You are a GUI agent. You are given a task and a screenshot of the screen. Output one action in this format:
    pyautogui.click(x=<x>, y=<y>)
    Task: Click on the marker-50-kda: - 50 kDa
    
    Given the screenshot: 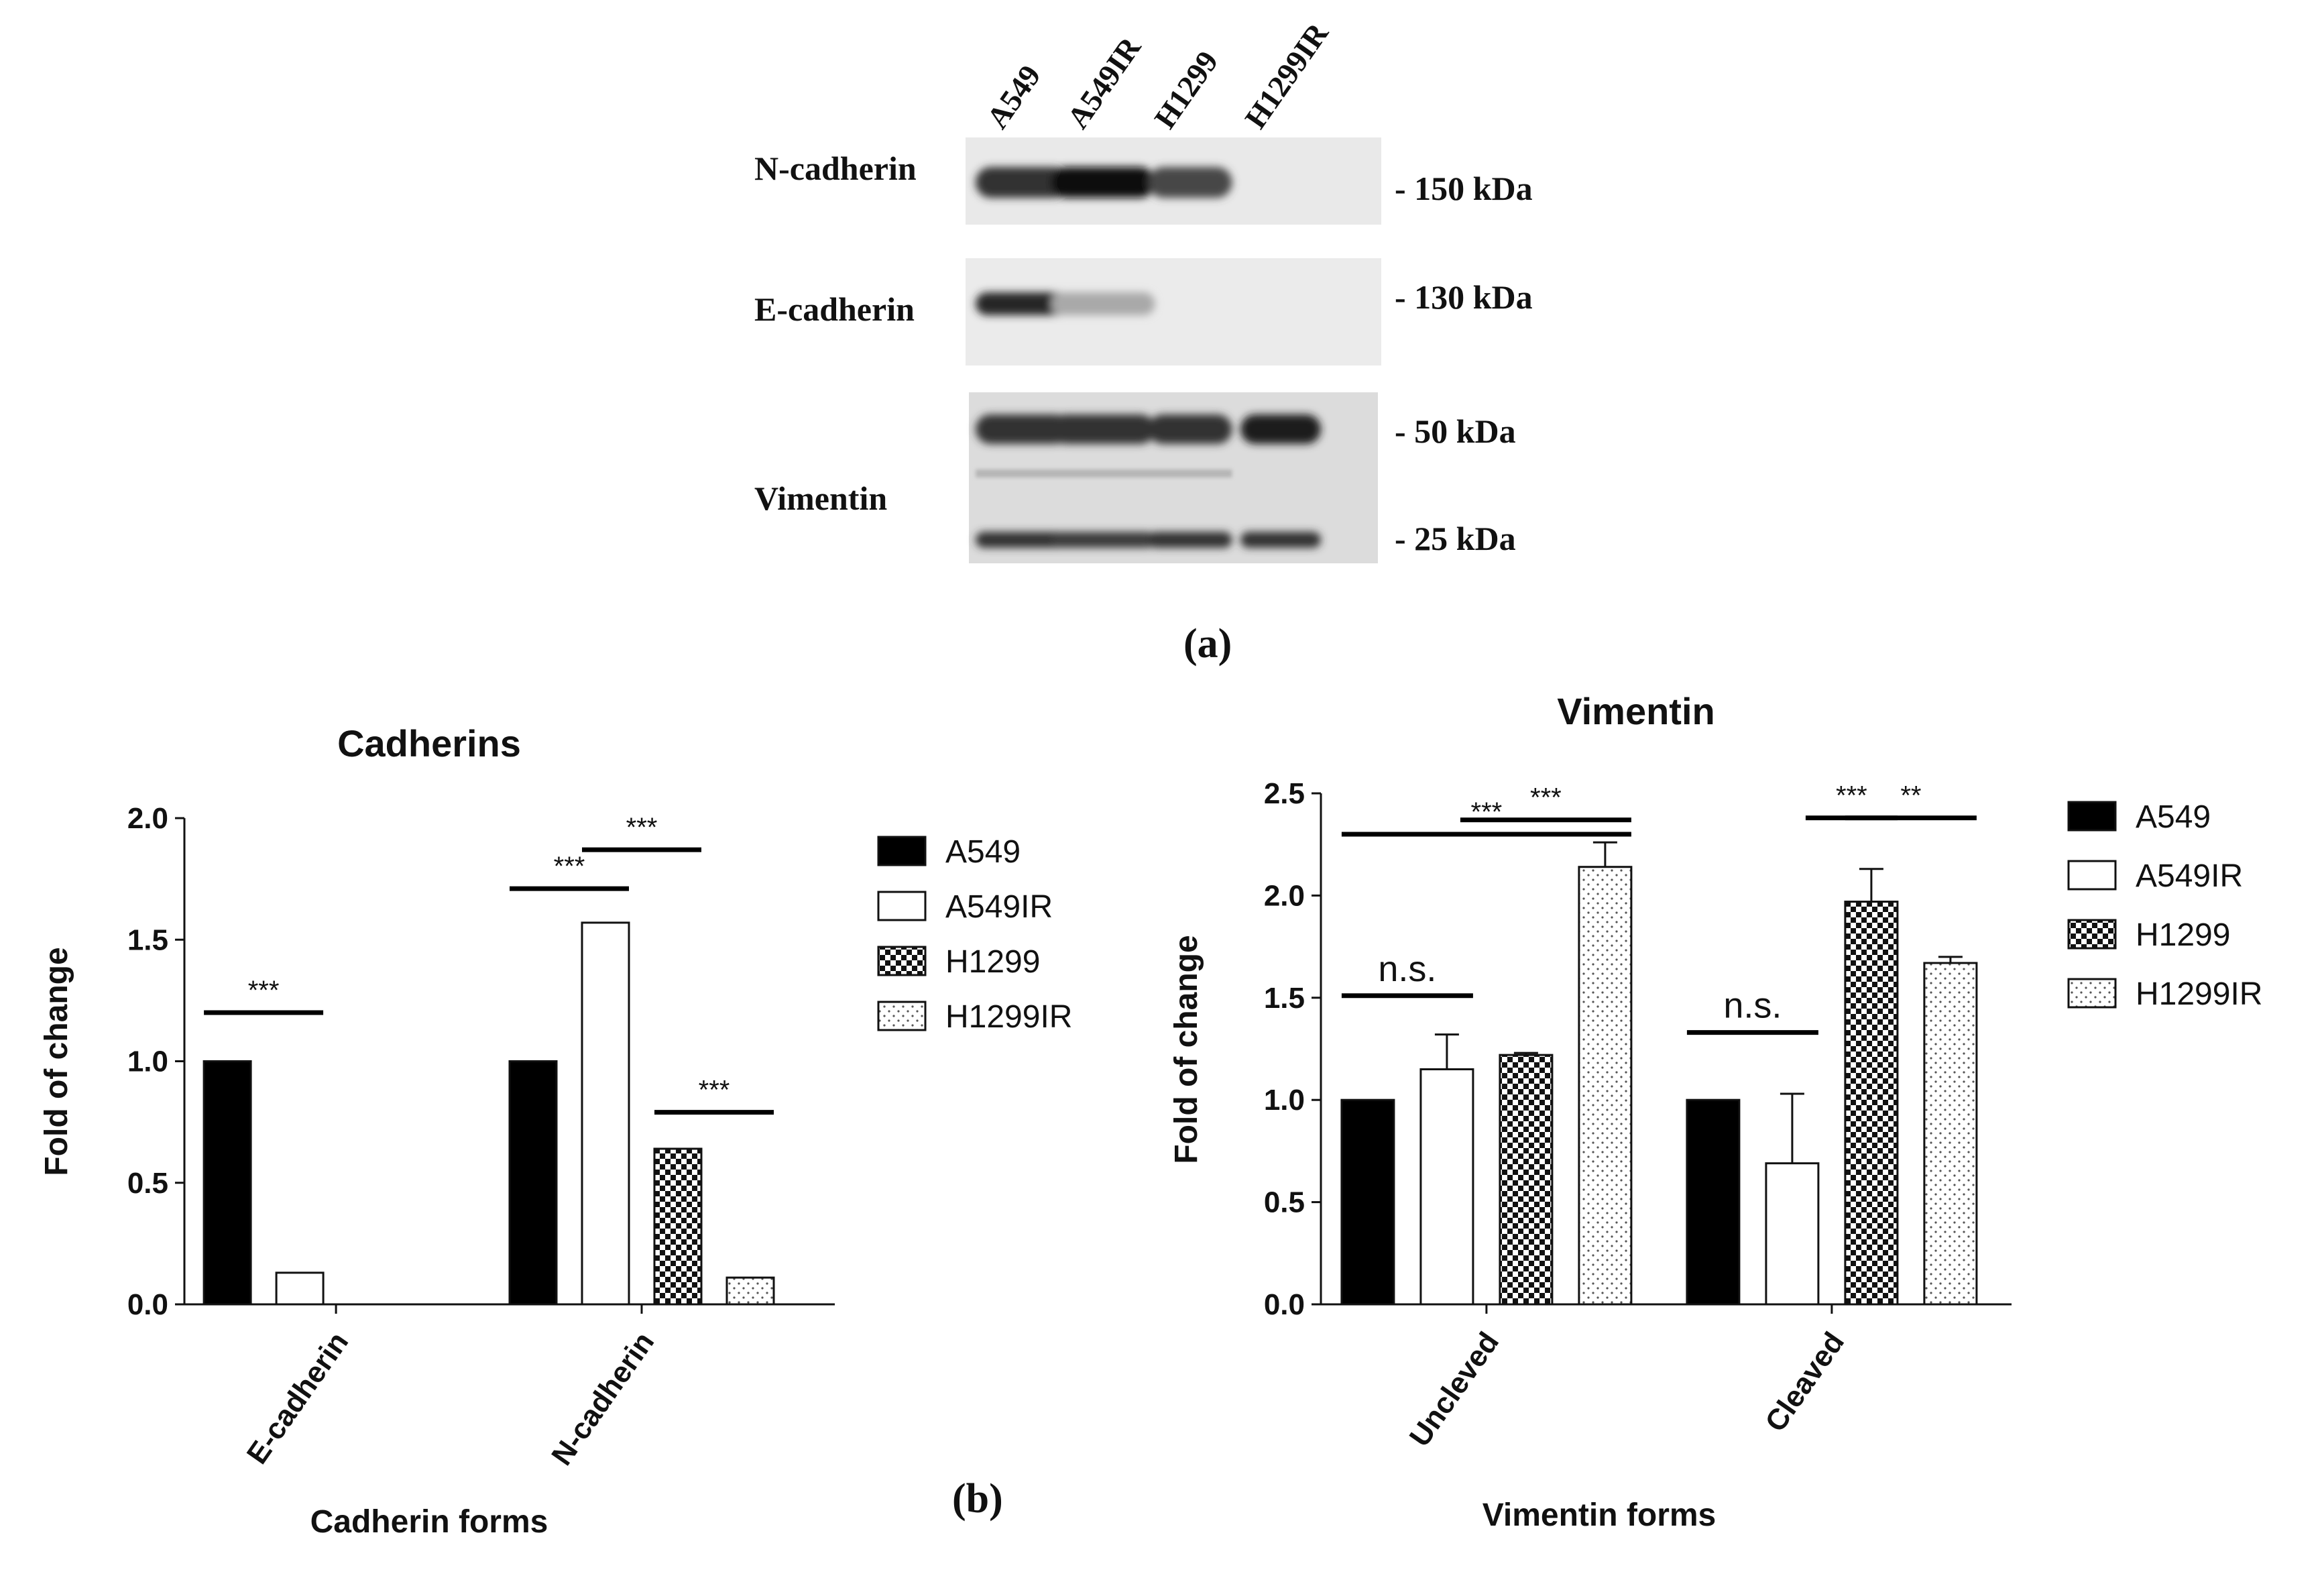 What is the action you would take?
    pyautogui.click(x=1455, y=431)
    